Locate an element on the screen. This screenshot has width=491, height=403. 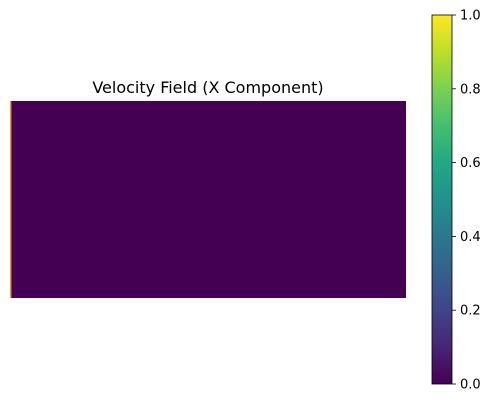
colorbar-tick-label: 0.2 is located at coordinates (470, 311).